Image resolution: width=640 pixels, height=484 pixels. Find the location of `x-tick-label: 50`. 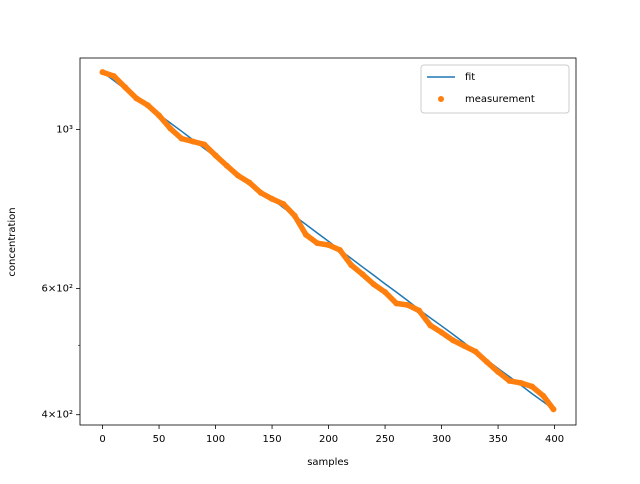

x-tick-label: 50 is located at coordinates (159, 439).